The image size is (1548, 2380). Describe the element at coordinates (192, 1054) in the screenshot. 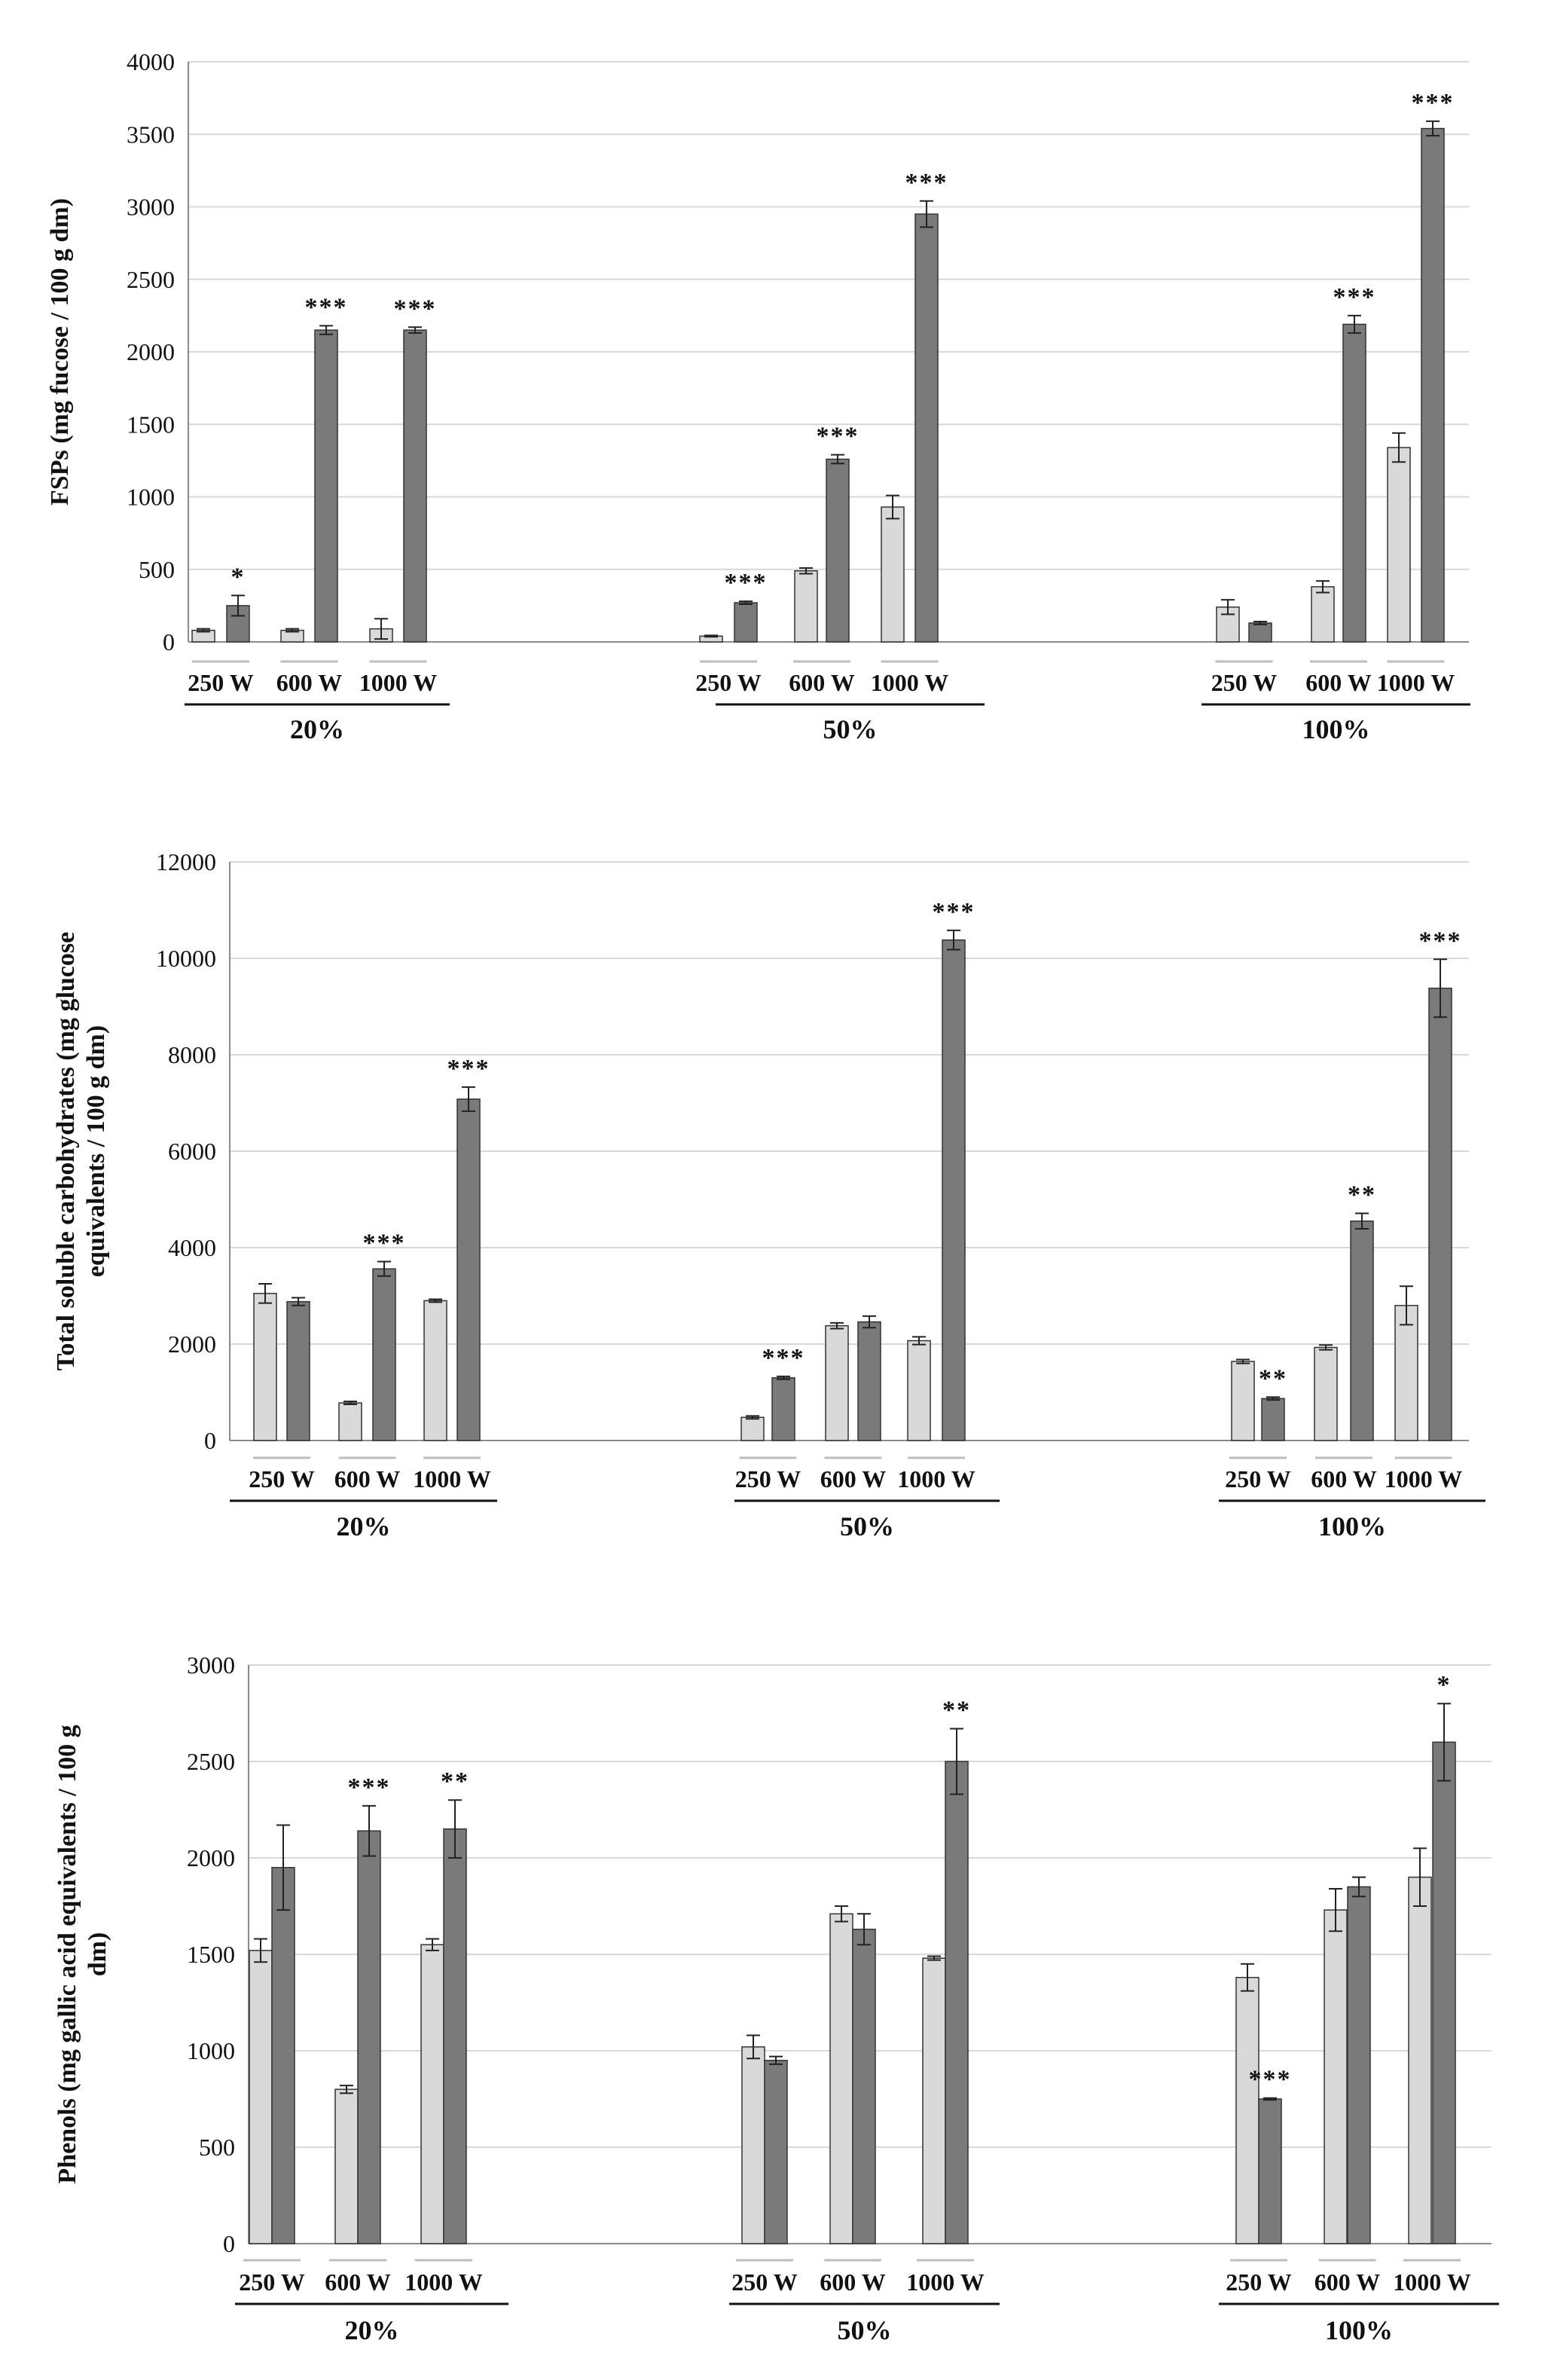

I see `y-tick-label: 8000` at that location.